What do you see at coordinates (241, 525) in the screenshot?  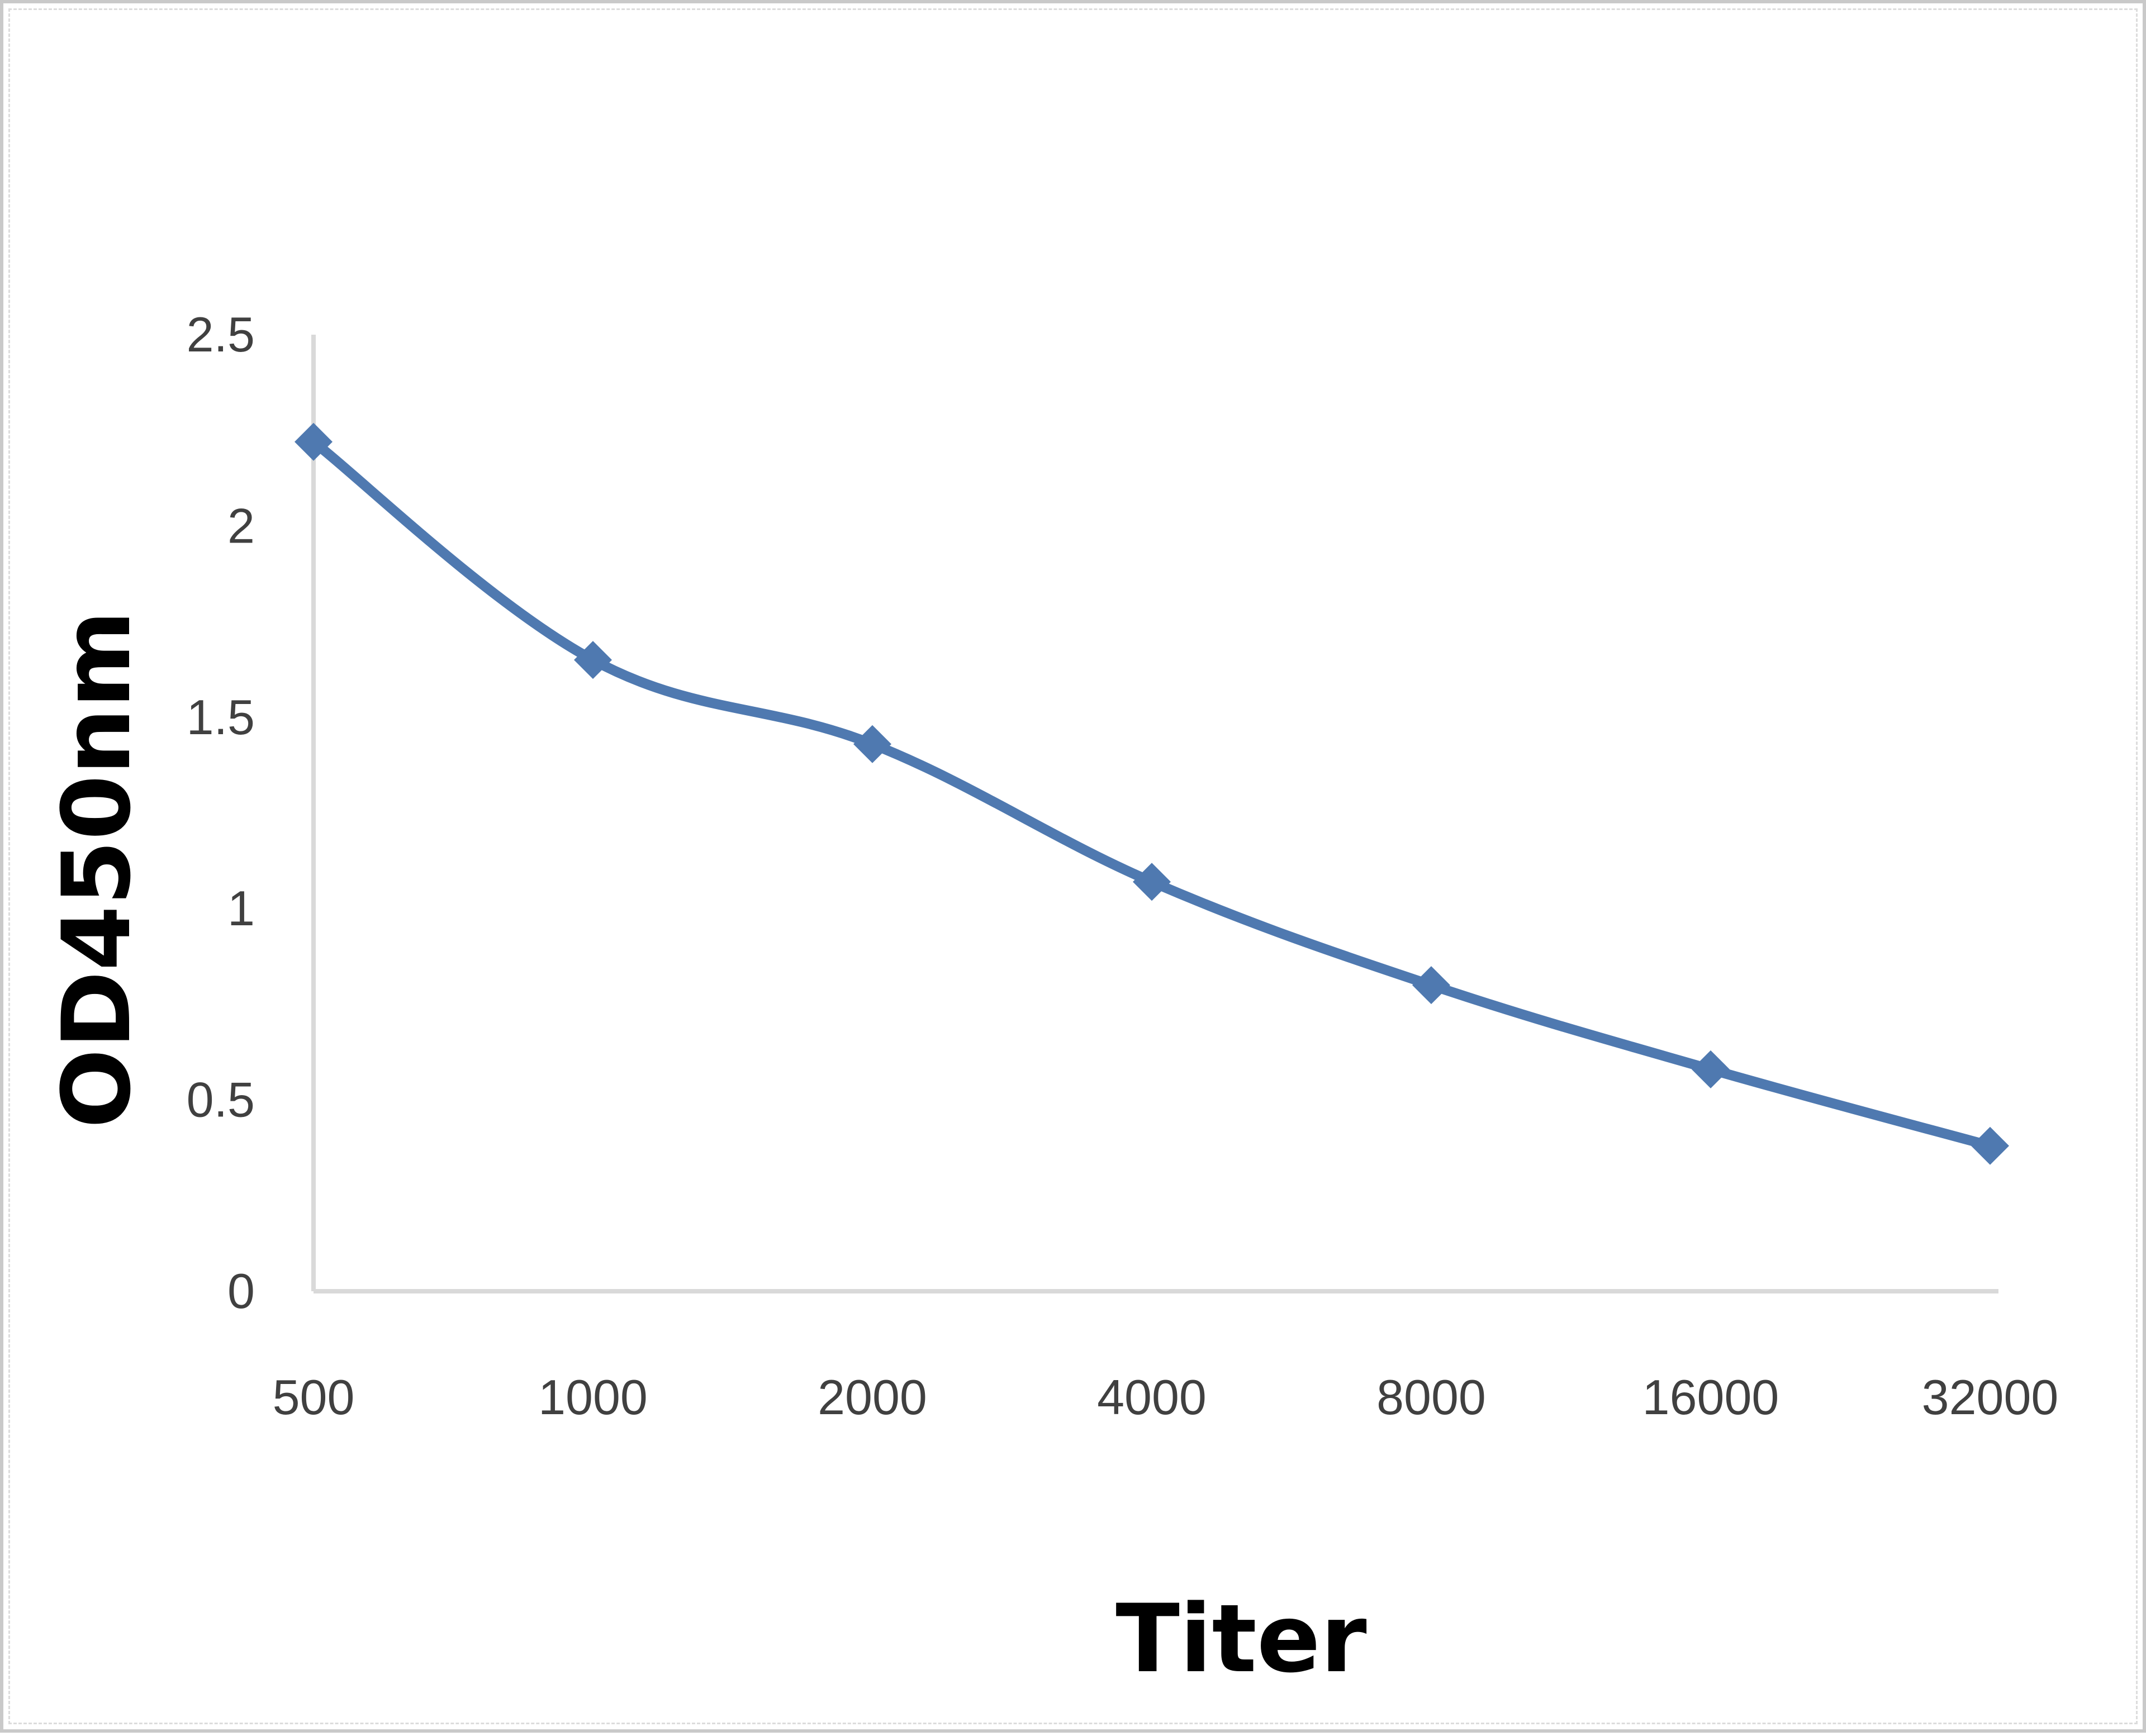 I see `y-tick-label: 2` at bounding box center [241, 525].